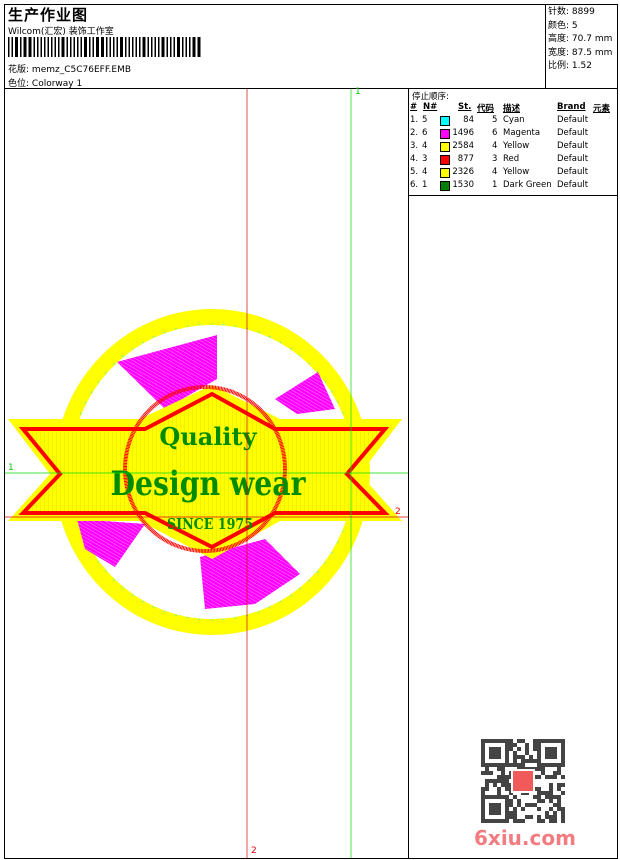  I want to click on row-number: 2., so click(414, 133).